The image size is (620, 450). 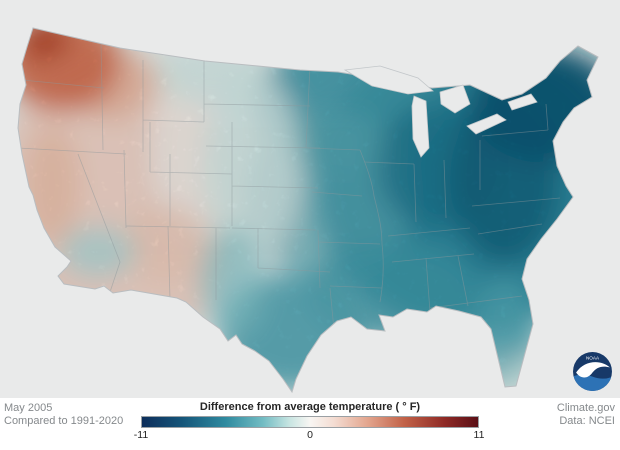 I want to click on data-source-label: Data: NCEI, so click(x=587, y=421).